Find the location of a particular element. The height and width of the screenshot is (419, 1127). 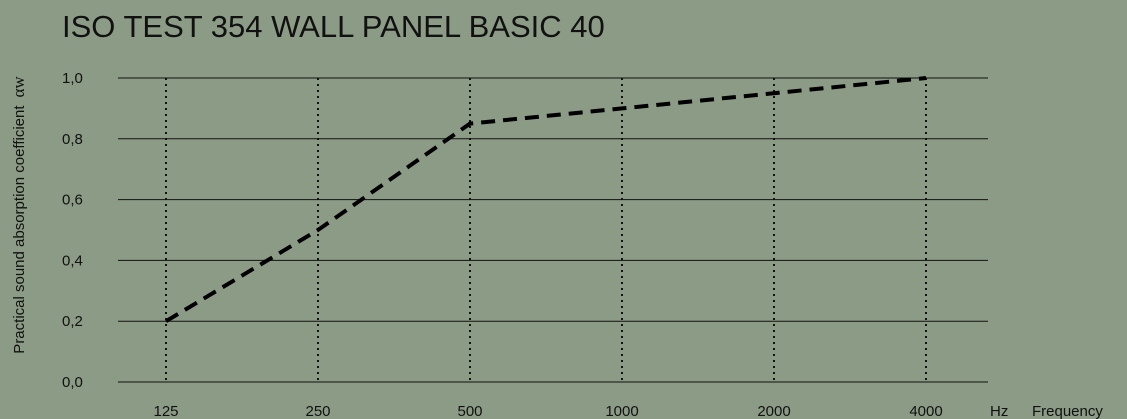

x-tick-labels: 125 250 500 1000 2000 4000 is located at coordinates (547, 411).